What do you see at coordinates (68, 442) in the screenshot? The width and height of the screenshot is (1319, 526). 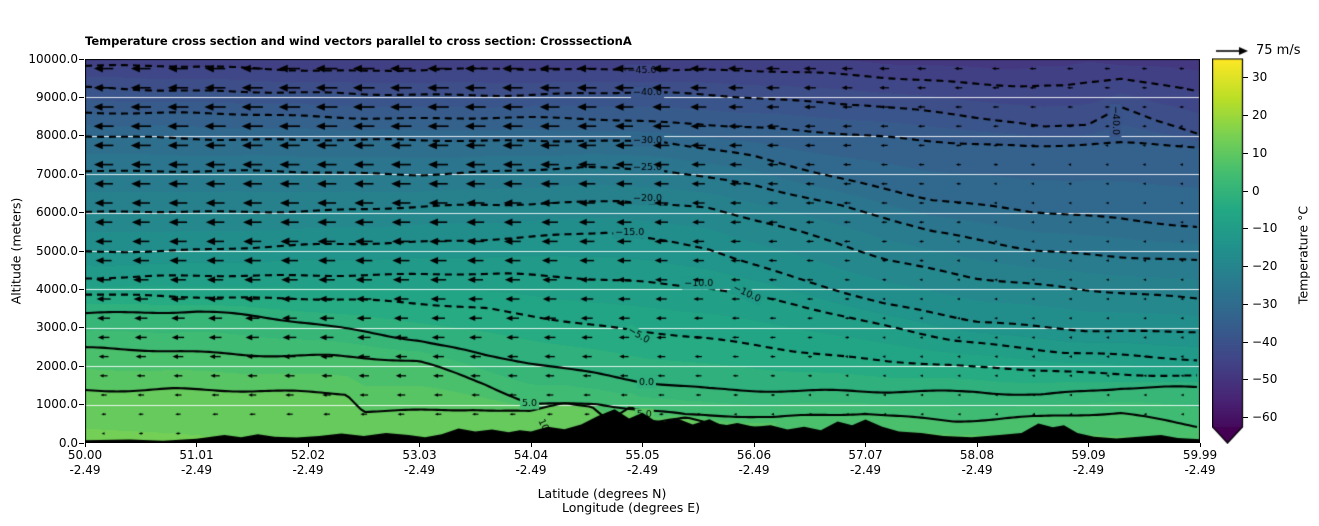 I see `y-tick-label: 0.0` at bounding box center [68, 442].